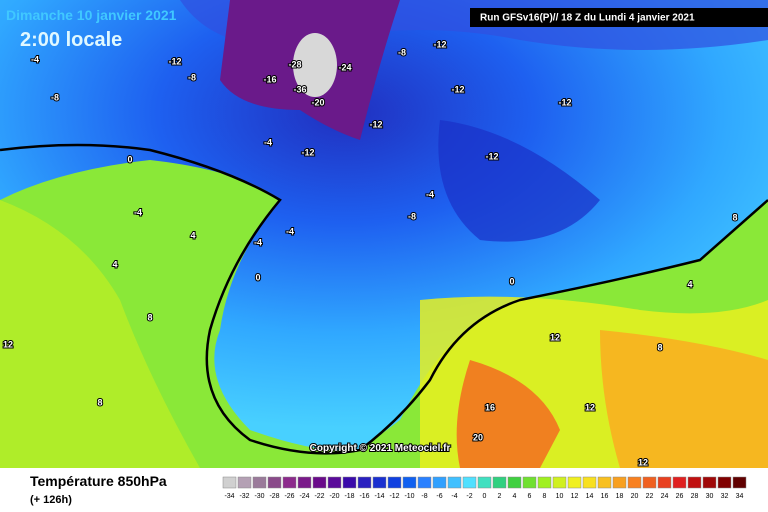  I want to click on legend-tick-label: 28, so click(695, 496).